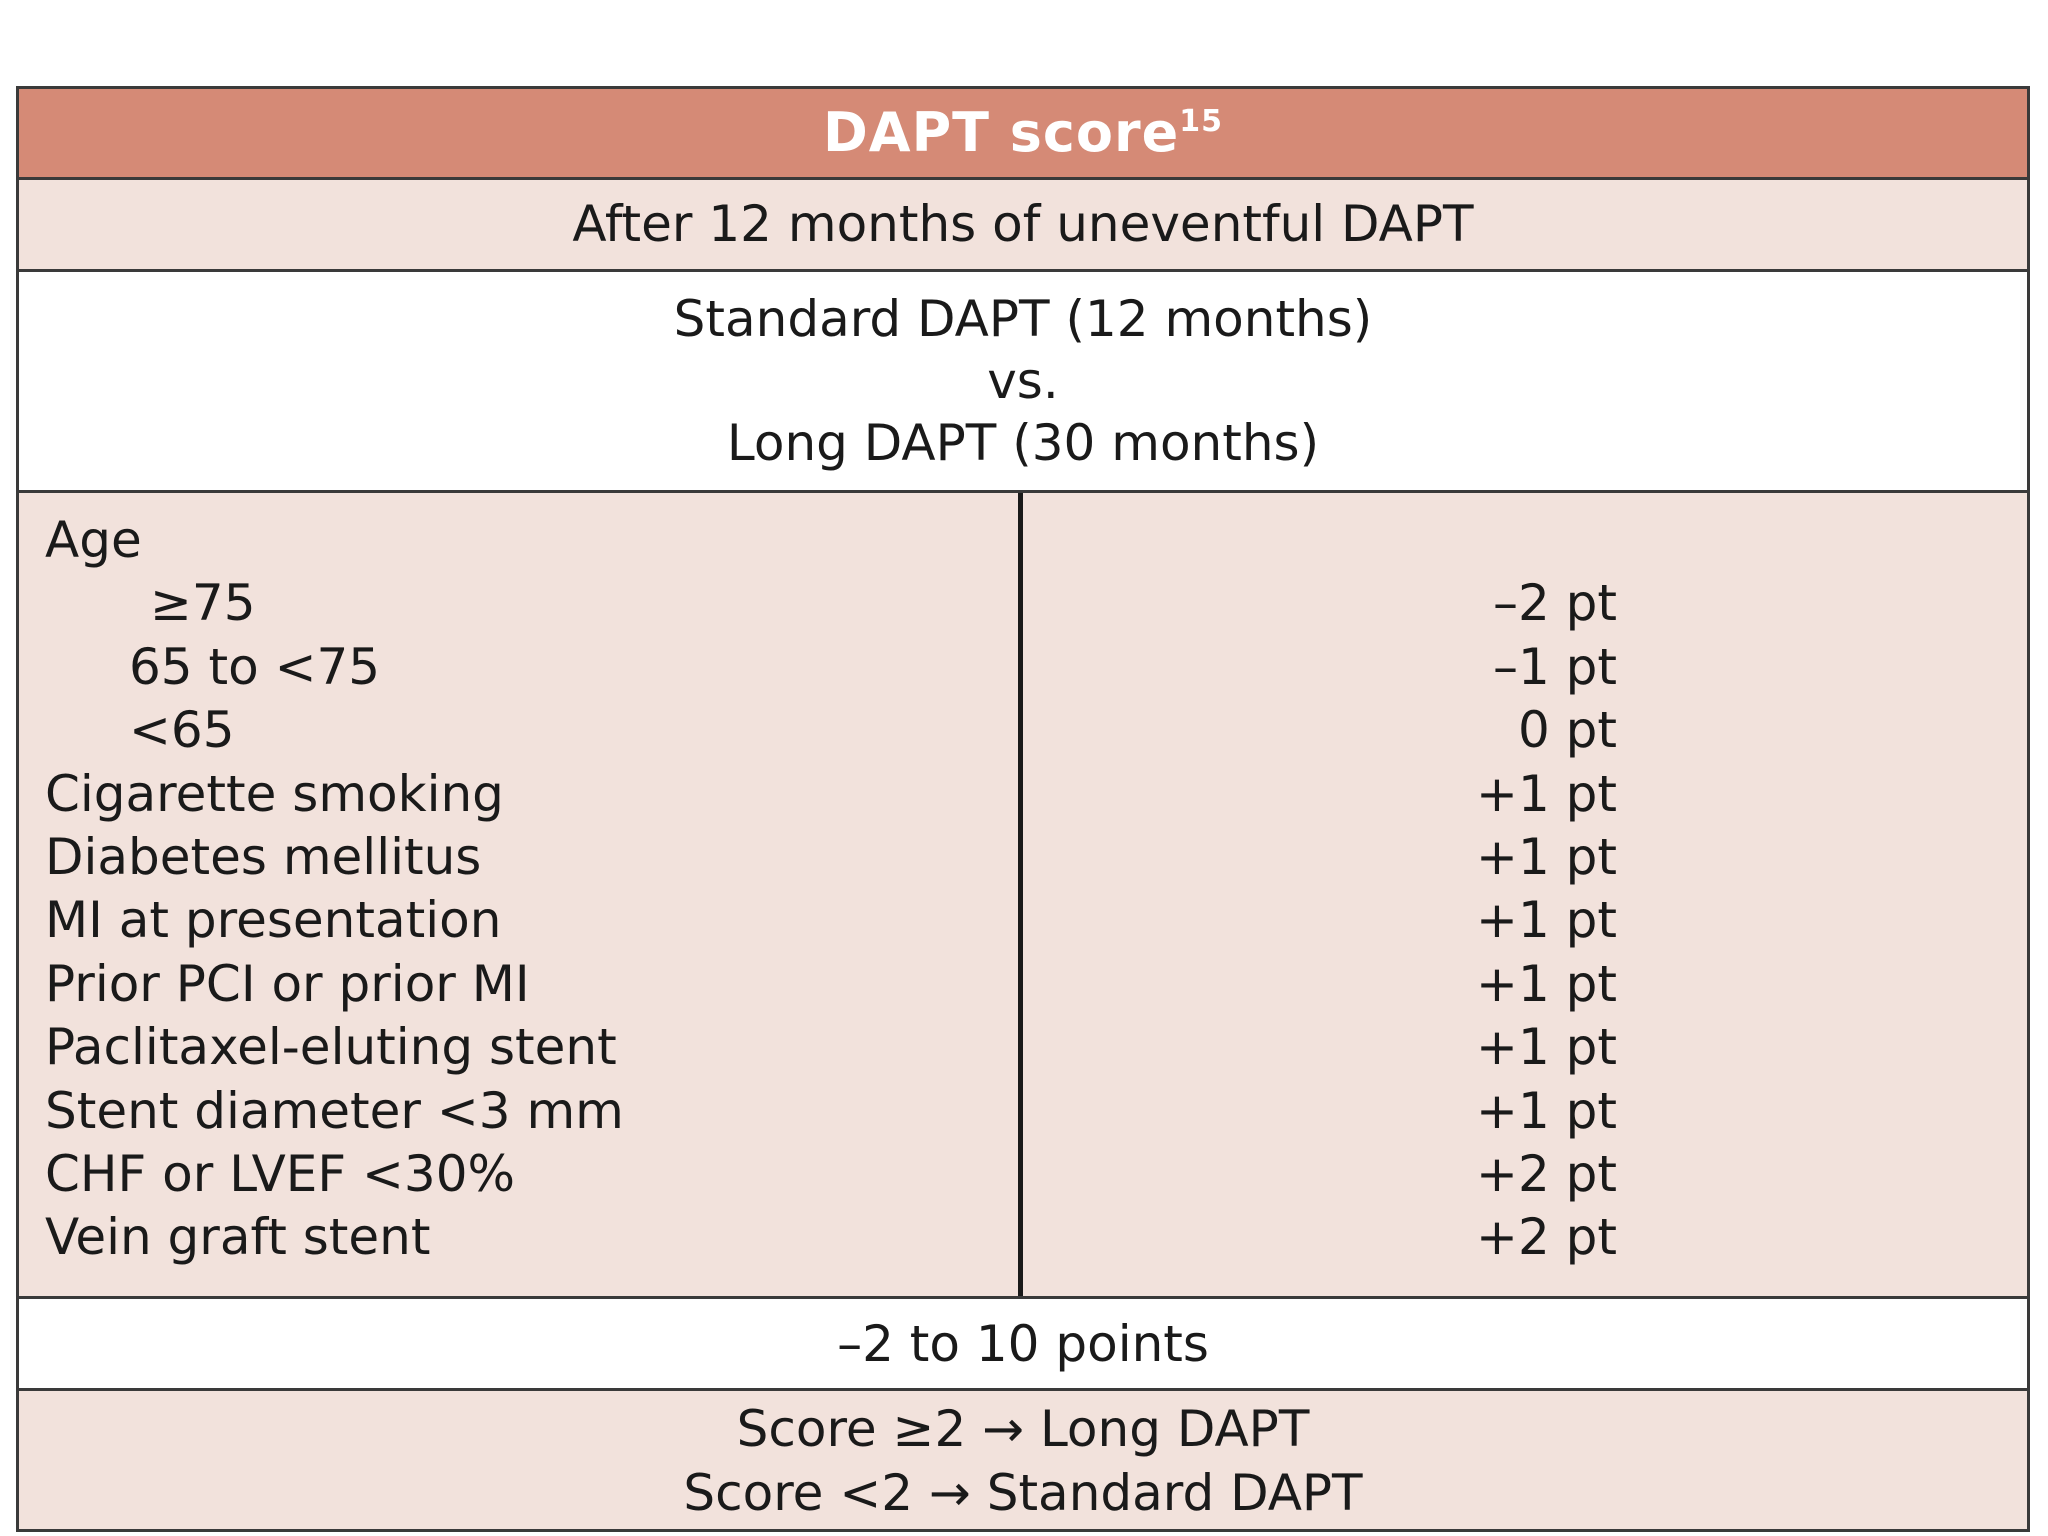 The width and height of the screenshot is (2048, 1536). What do you see at coordinates (1023, 1493) in the screenshot?
I see `rule-standard-dapt: Score <2 → Standard DAPT` at bounding box center [1023, 1493].